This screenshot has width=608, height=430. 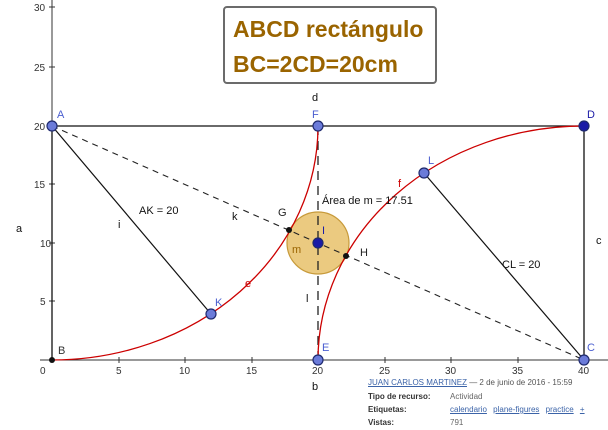 What do you see at coordinates (487, 422) in the screenshot?
I see `meta-row-views: Vistas: 791` at bounding box center [487, 422].